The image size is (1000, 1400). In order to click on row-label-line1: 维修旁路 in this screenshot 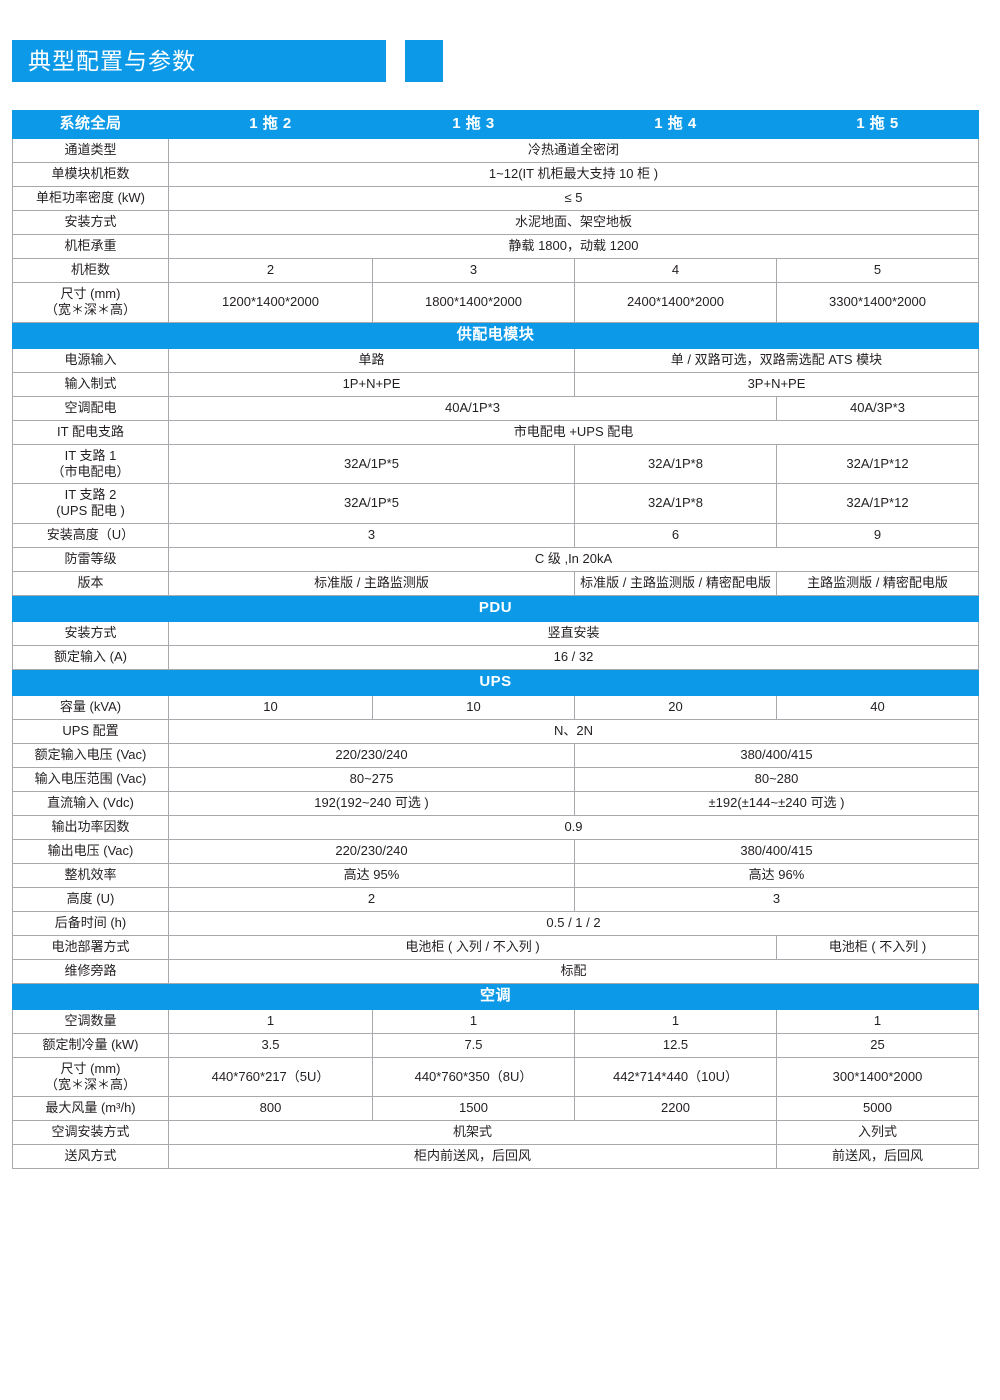, I will do `click(90, 970)`.